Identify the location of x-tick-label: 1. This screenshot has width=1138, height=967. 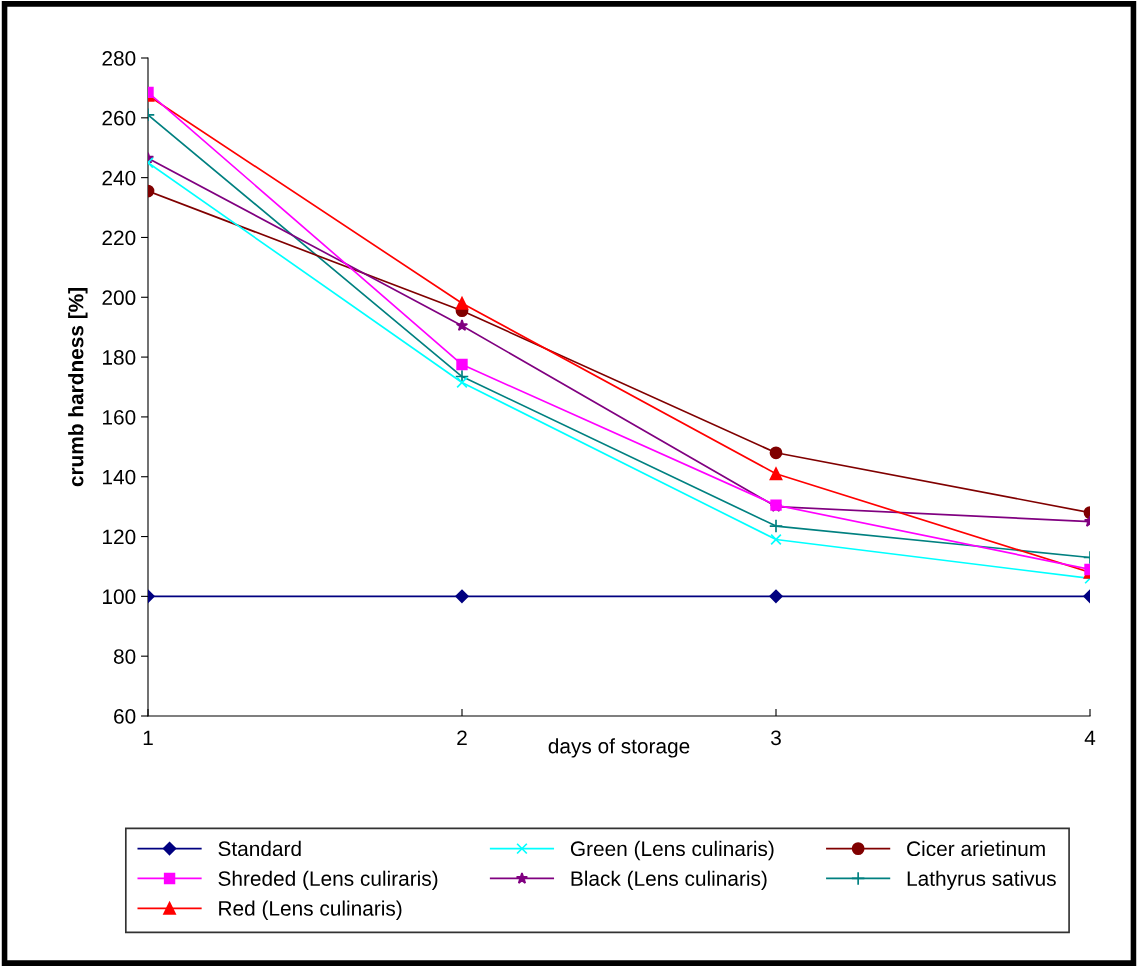
(148, 737).